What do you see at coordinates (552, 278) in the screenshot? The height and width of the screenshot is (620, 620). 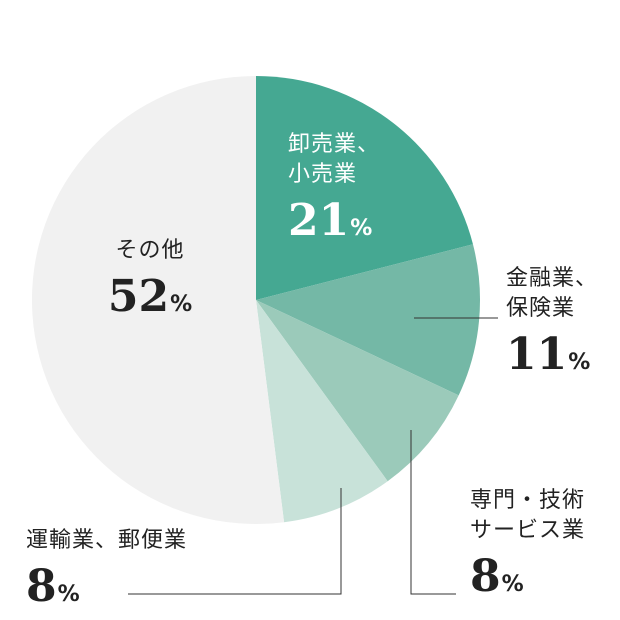 I see `slice-name-line: 金融業、` at bounding box center [552, 278].